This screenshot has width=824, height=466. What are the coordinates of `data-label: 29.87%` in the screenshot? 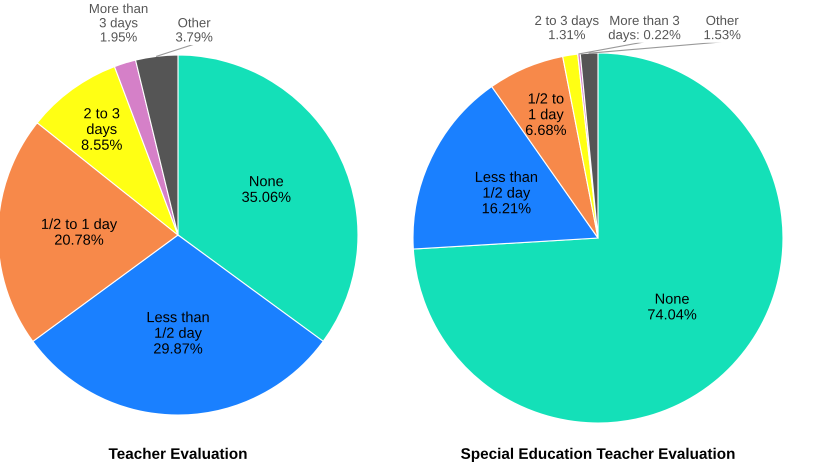 It's located at (178, 348).